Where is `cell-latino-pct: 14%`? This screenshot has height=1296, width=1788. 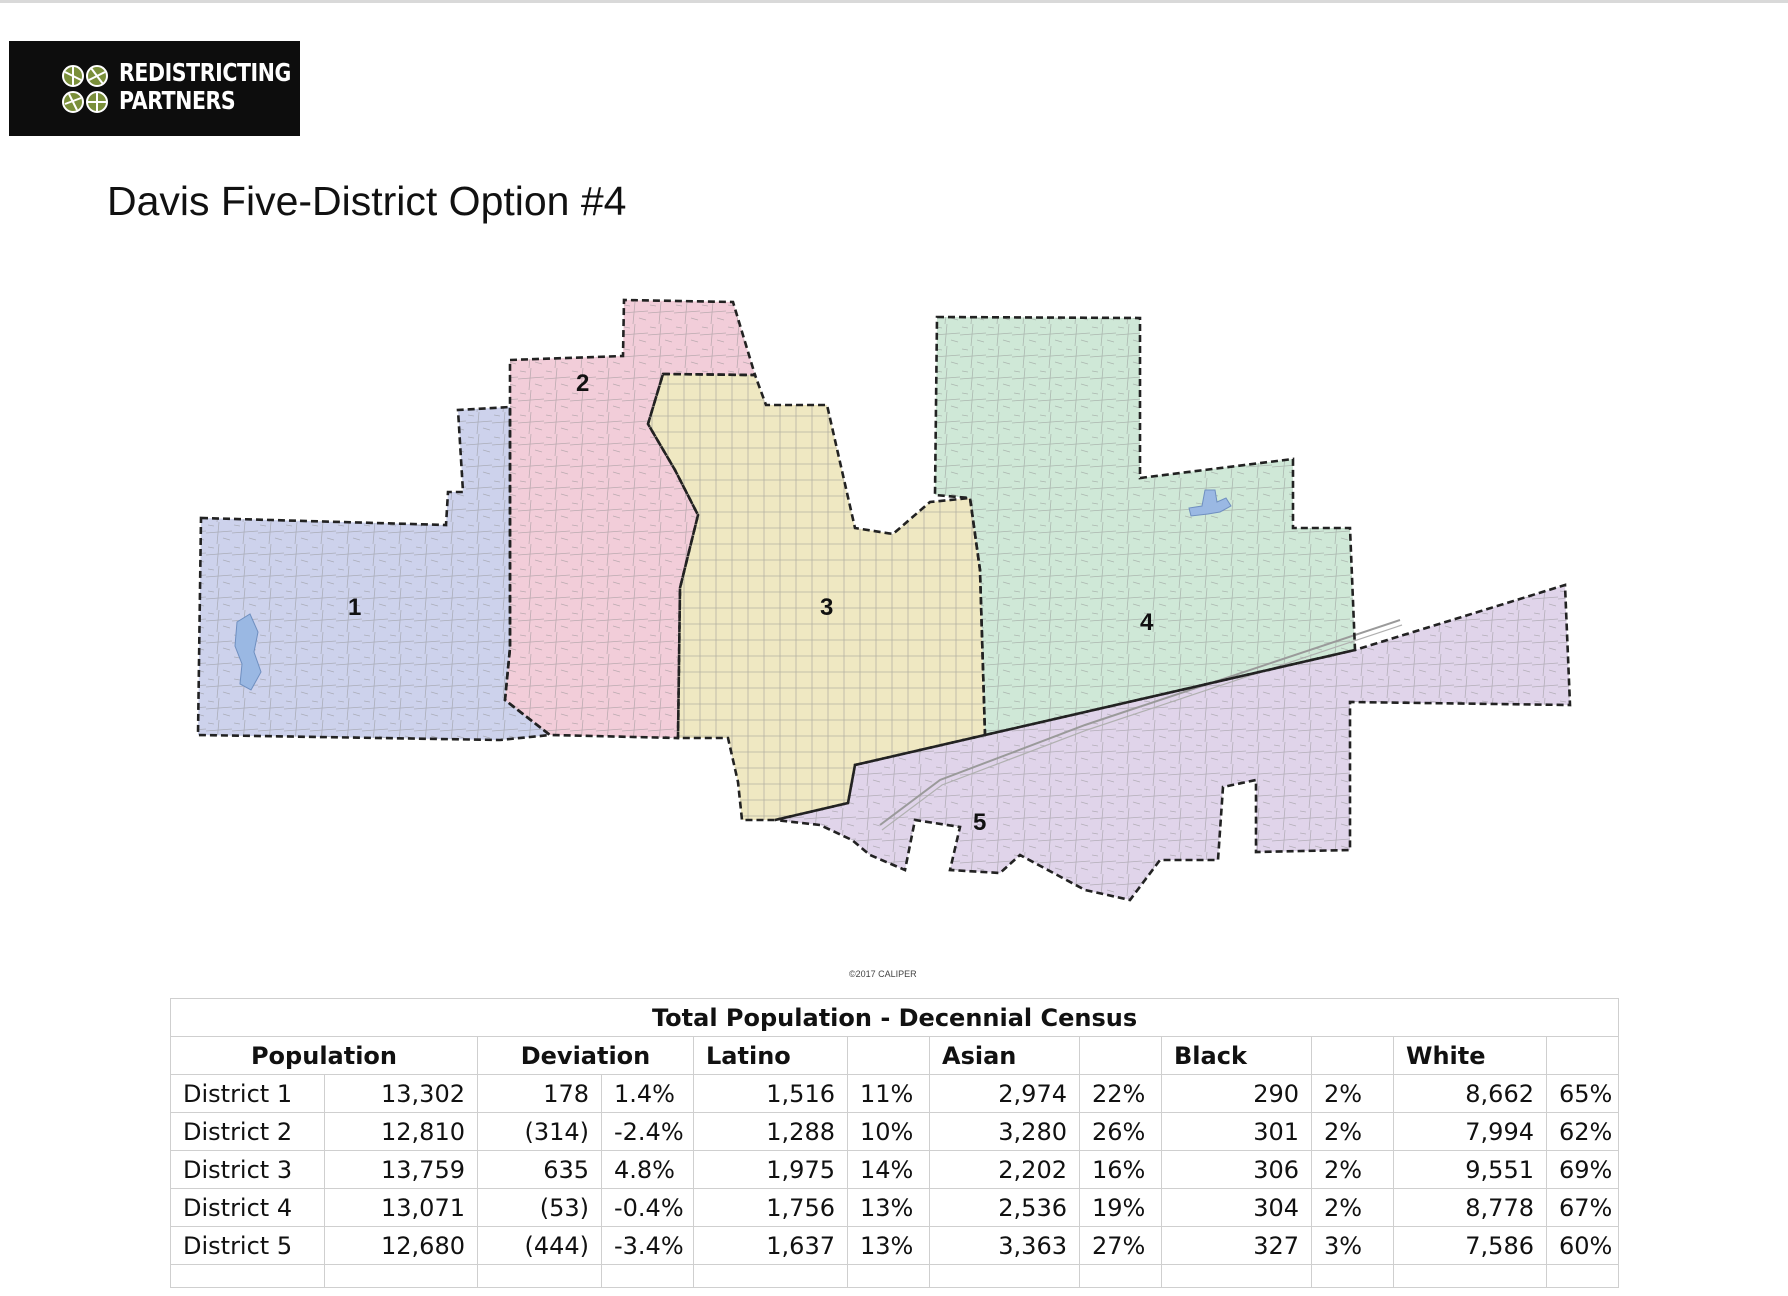
cell-latino-pct: 14% is located at coordinates (888, 1169).